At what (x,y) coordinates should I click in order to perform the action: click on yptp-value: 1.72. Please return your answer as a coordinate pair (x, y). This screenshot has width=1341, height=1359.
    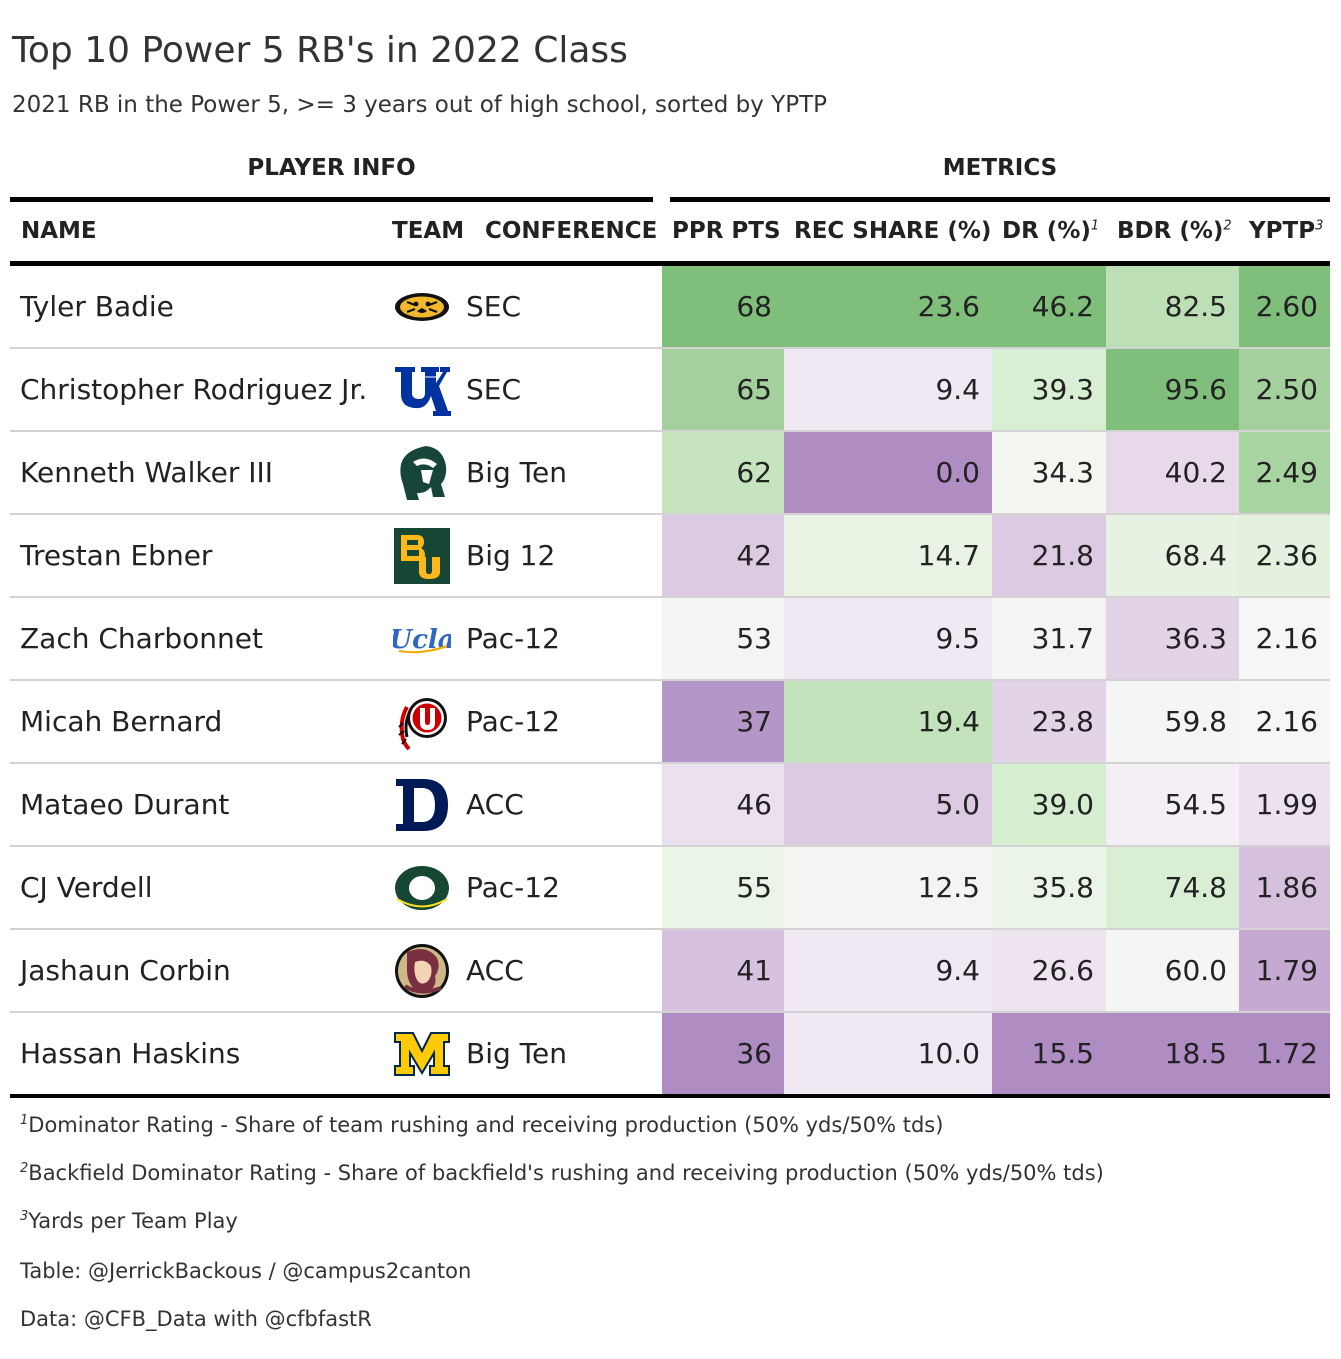
    Looking at the image, I should click on (1284, 1053).